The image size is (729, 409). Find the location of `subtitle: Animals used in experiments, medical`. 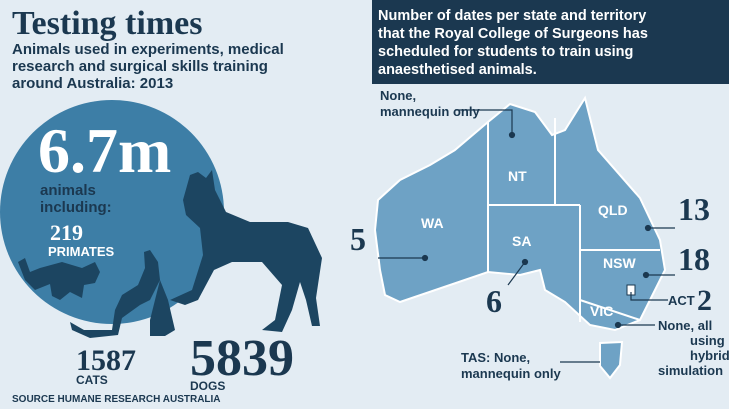

subtitle: Animals used in experiments, medical is located at coordinates (148, 49).